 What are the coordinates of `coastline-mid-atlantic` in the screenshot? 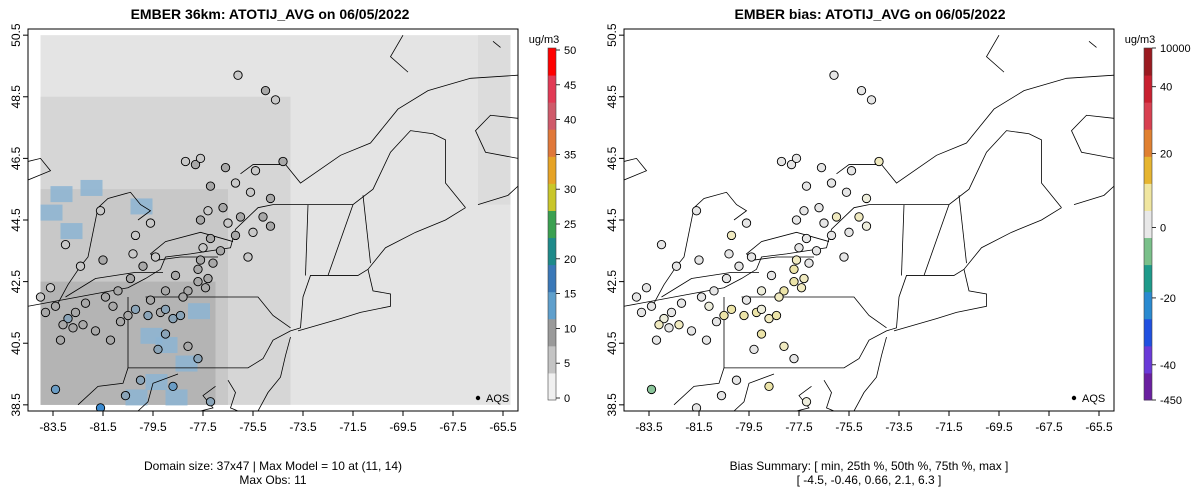 It's located at (274, 373).